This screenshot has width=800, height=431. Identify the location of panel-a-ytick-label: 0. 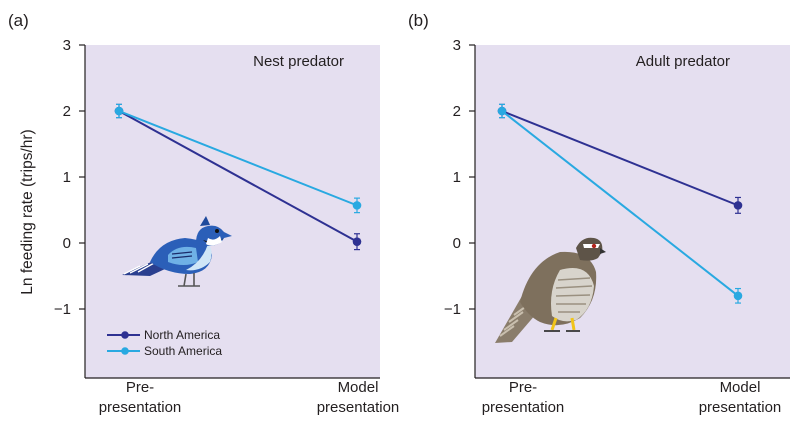
(67, 243).